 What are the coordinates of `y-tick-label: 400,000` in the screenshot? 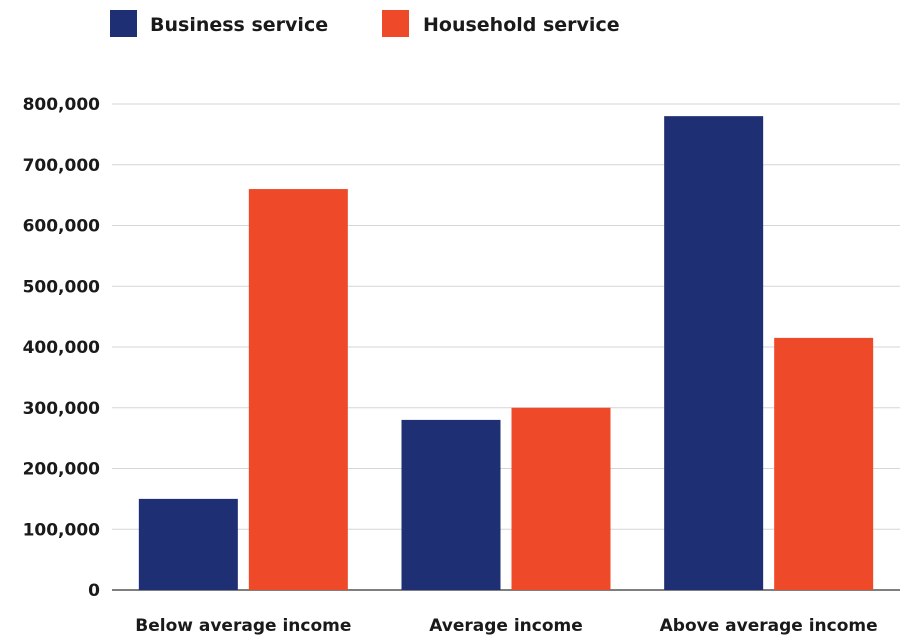 It's located at (62, 348).